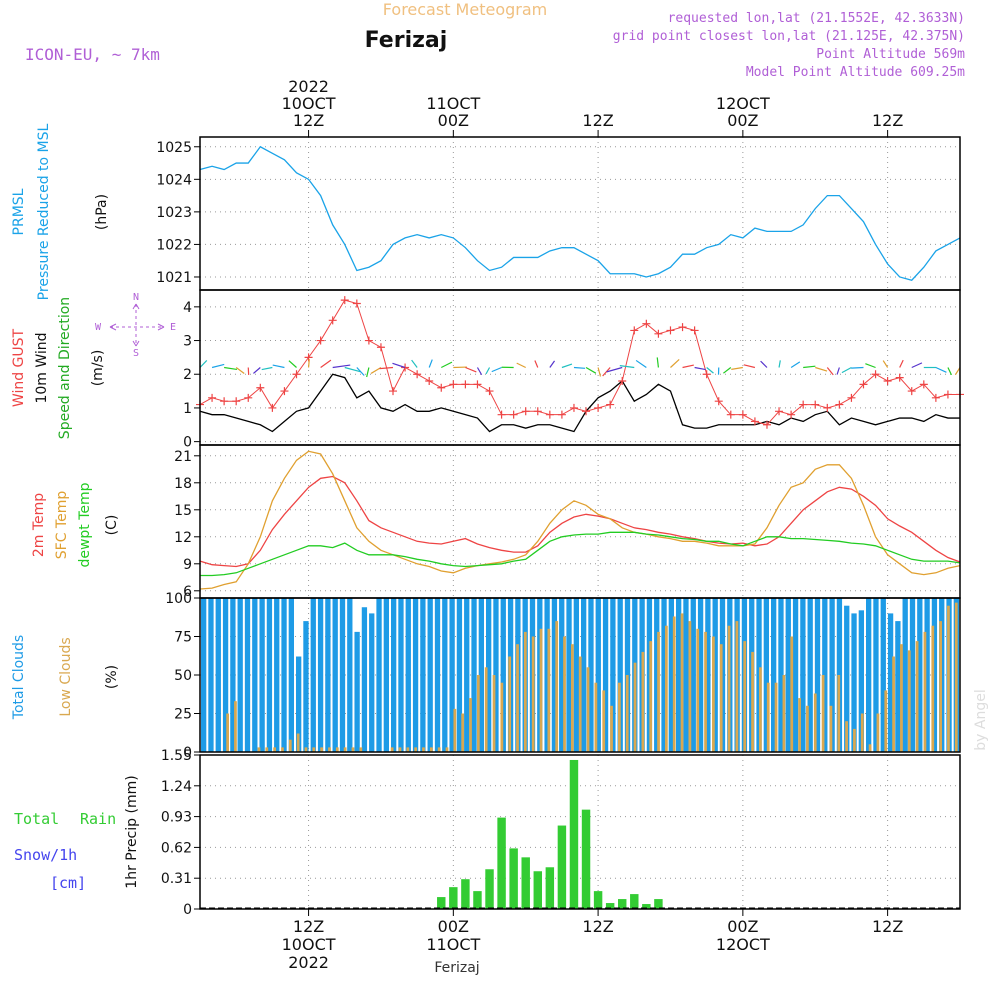  I want to click on footer-location: Ferizaj, so click(456, 968).